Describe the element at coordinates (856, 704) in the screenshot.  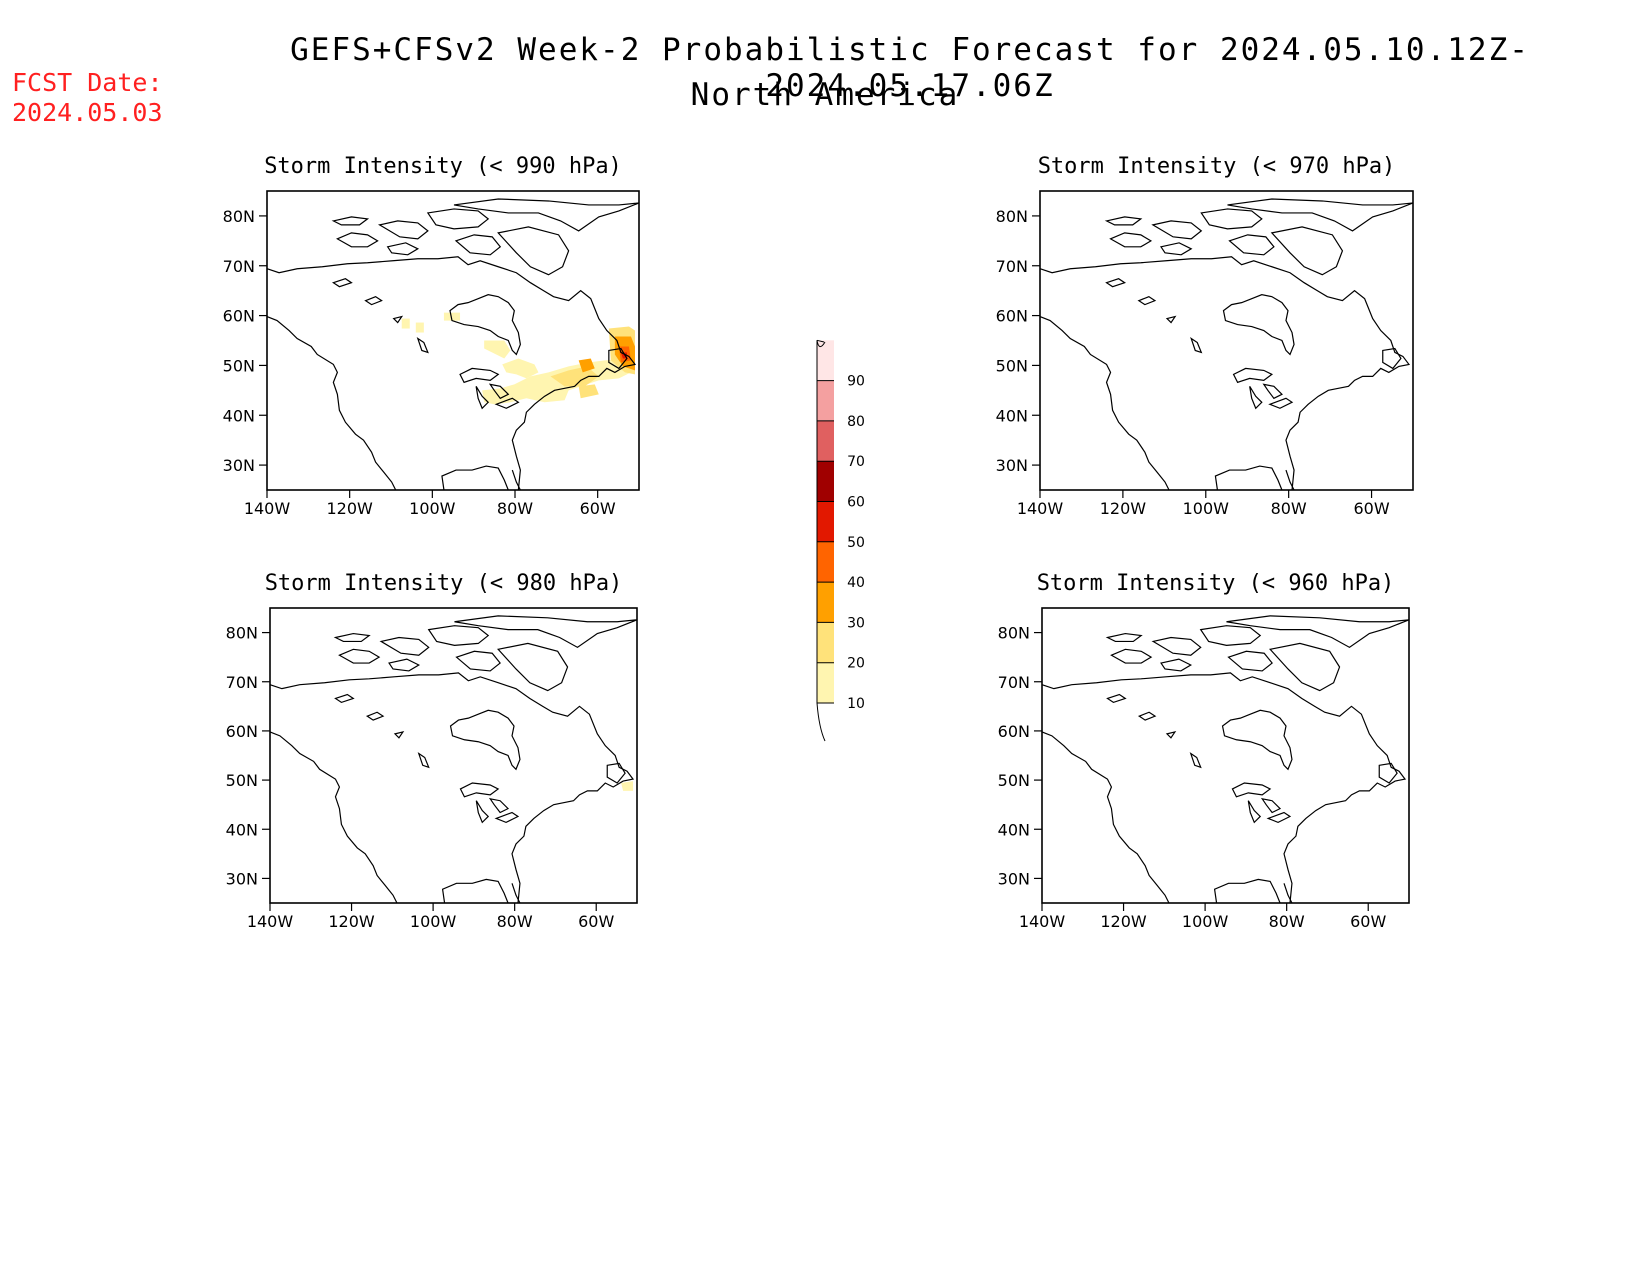
I see `colorbar-level-label: 10` at that location.